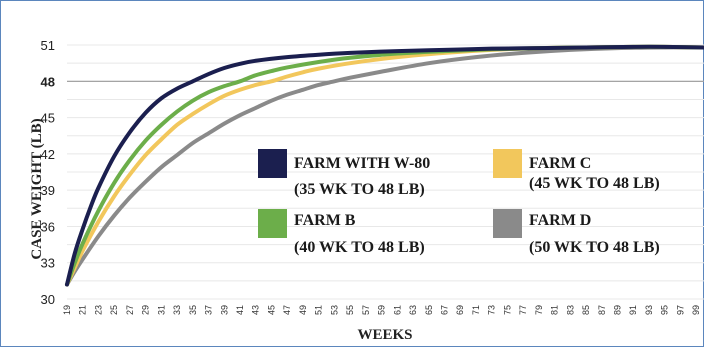 The width and height of the screenshot is (704, 348). I want to click on x-tick-label: 65, so click(429, 310).